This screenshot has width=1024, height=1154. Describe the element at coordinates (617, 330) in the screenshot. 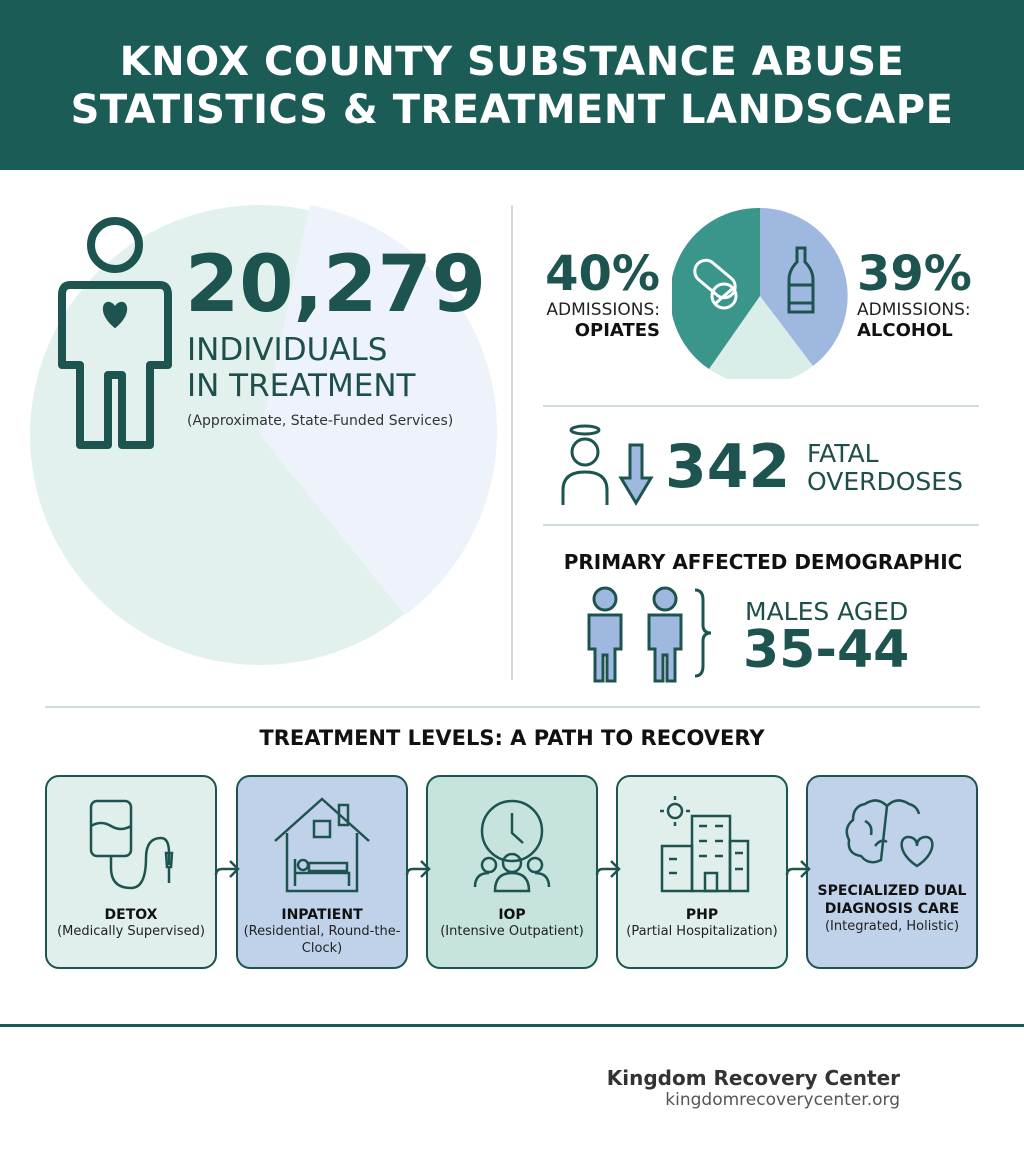

I see `opiates-substance: OPIATES` at that location.